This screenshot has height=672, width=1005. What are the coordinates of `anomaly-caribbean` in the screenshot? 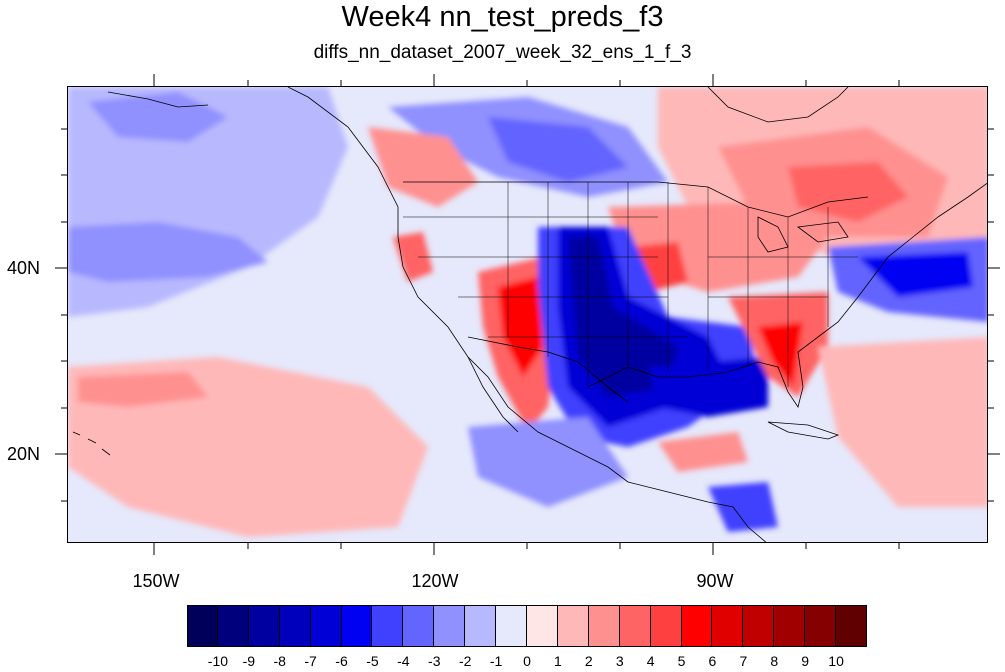 It's located at (703, 452).